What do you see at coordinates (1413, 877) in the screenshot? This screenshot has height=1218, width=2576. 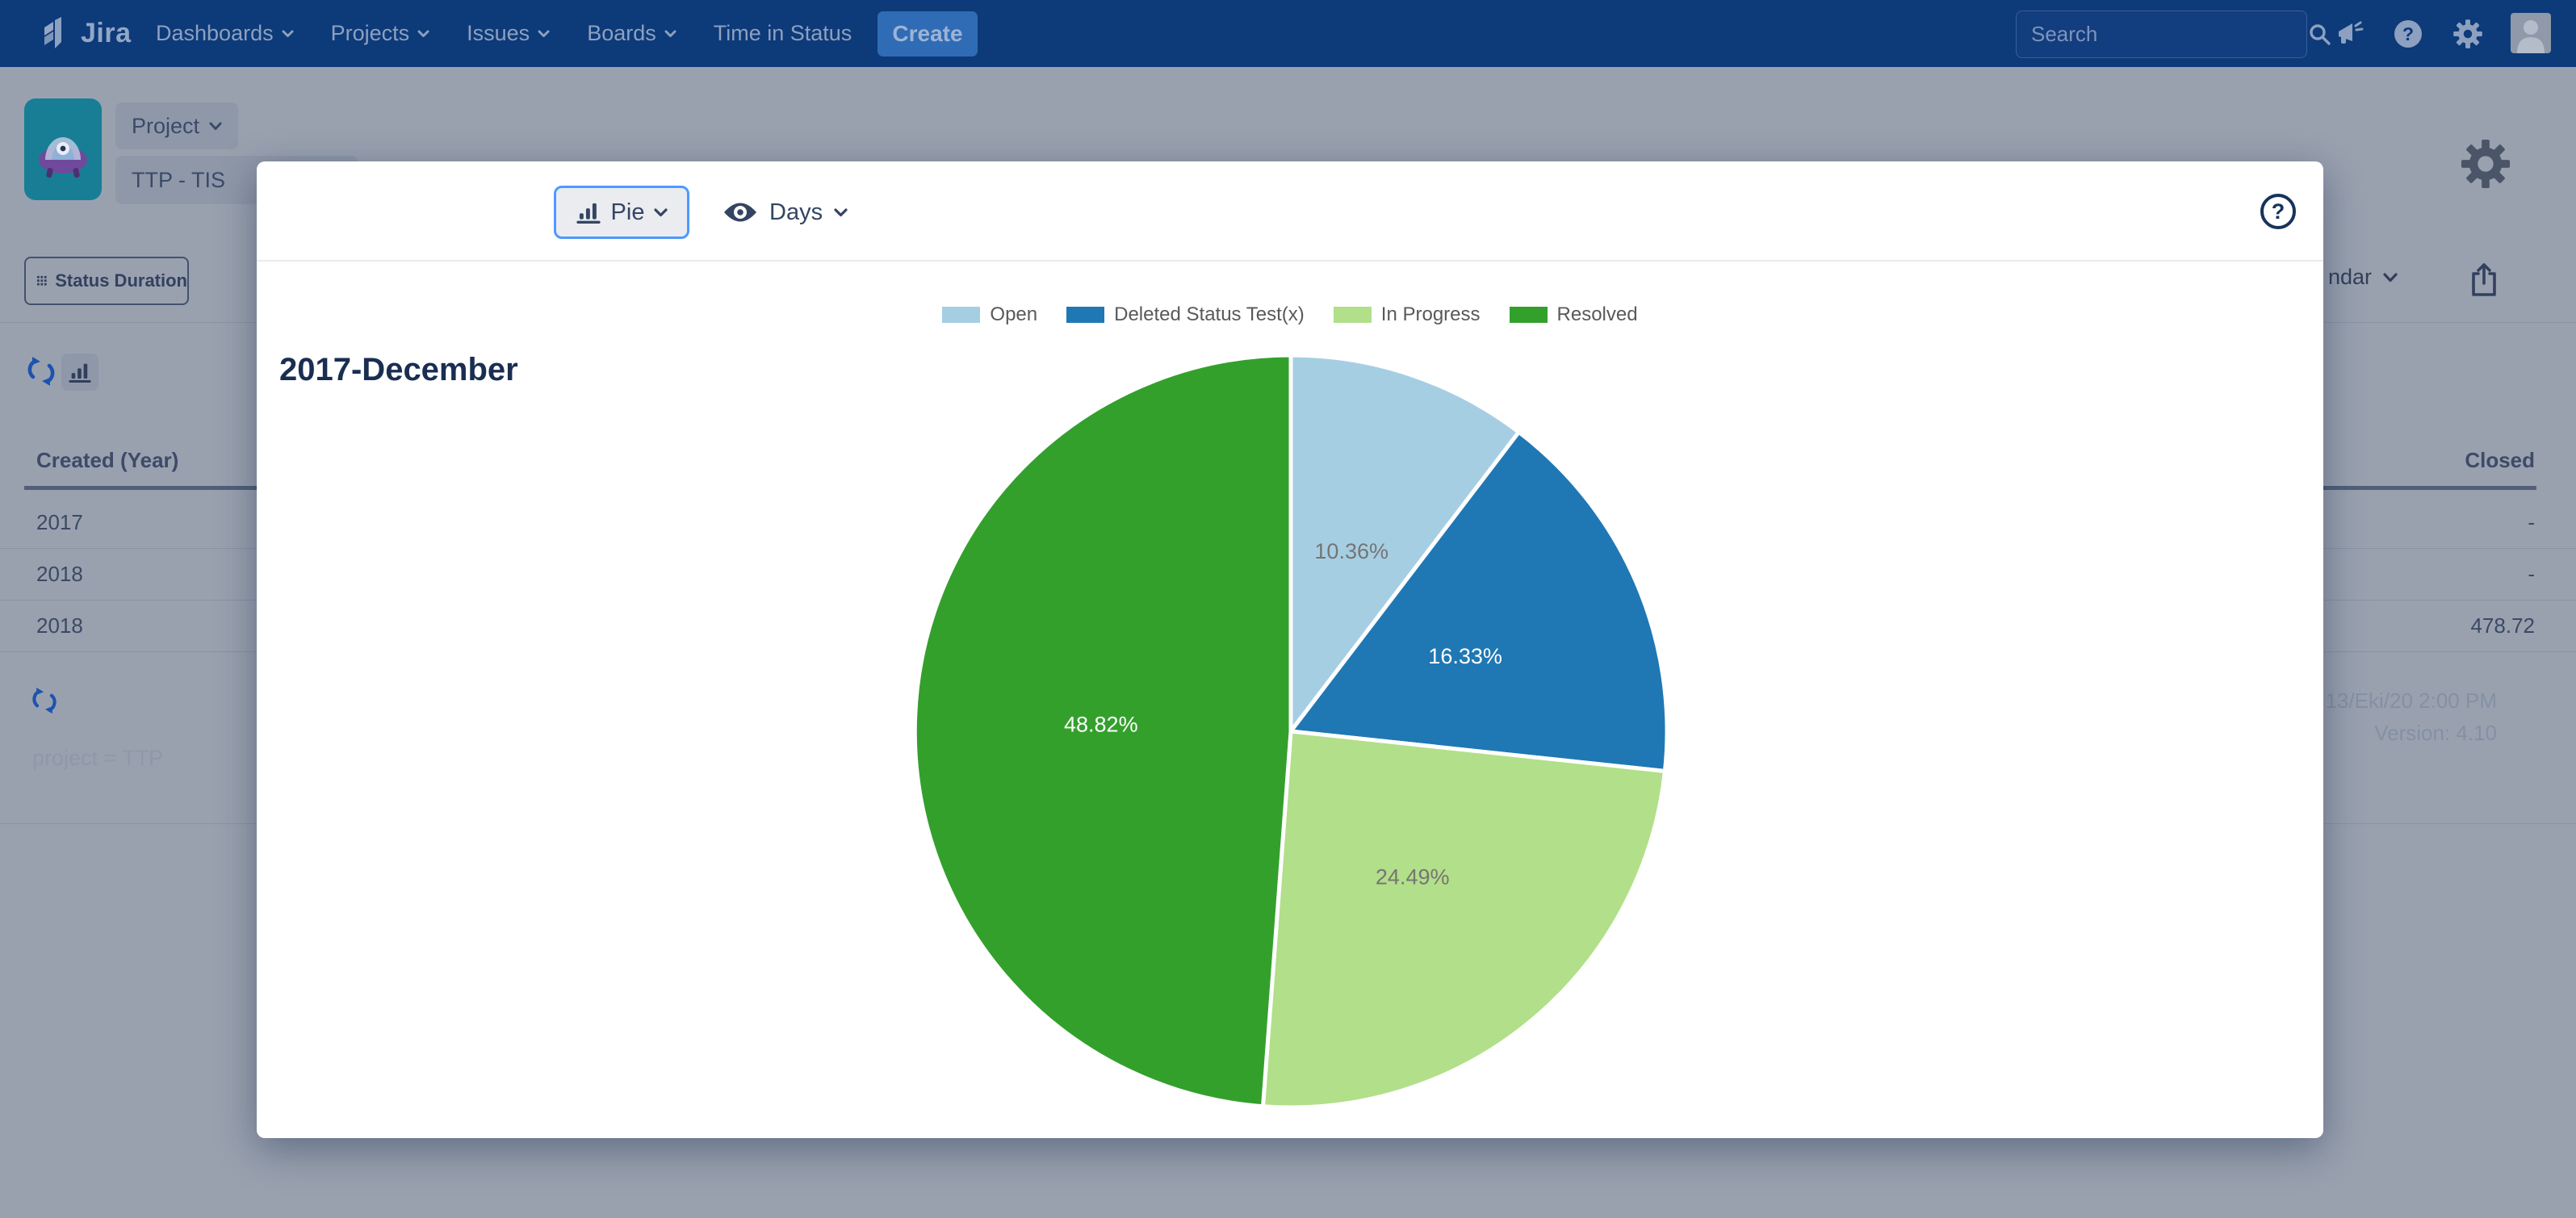 I see `pie-slice-value-label: 24.49%` at bounding box center [1413, 877].